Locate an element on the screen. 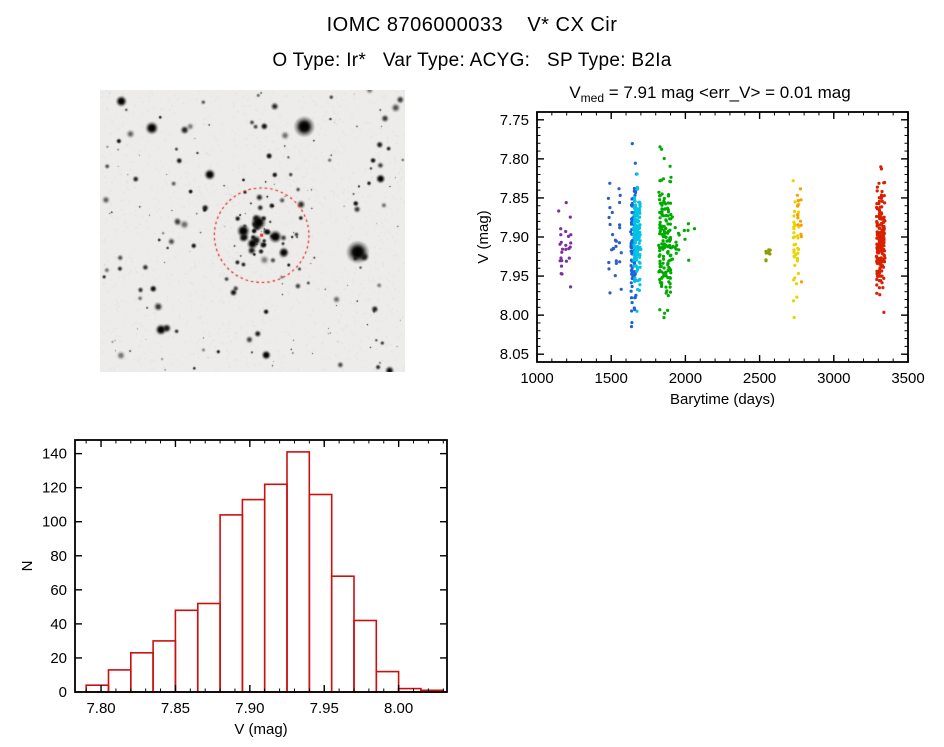 The image size is (944, 747). x-tick-label: 3000 is located at coordinates (833, 378).